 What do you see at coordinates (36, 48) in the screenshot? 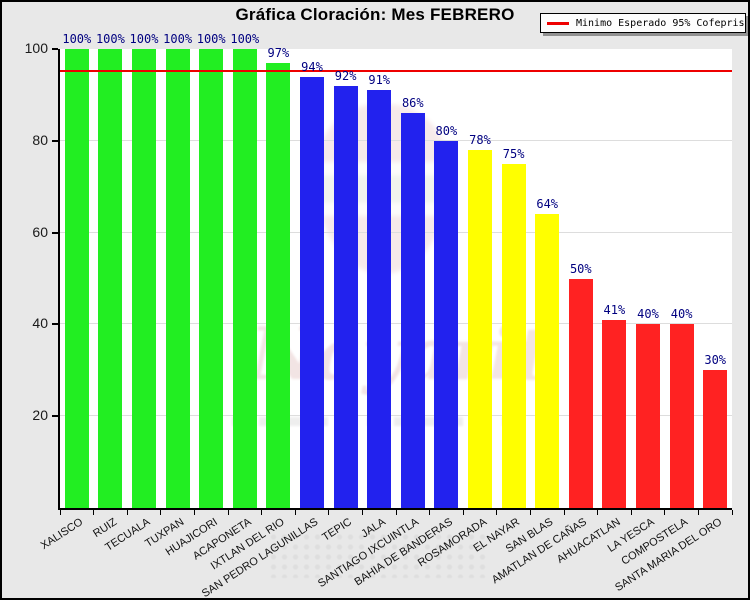
I see `y-axis-tick-label: 100` at bounding box center [36, 48].